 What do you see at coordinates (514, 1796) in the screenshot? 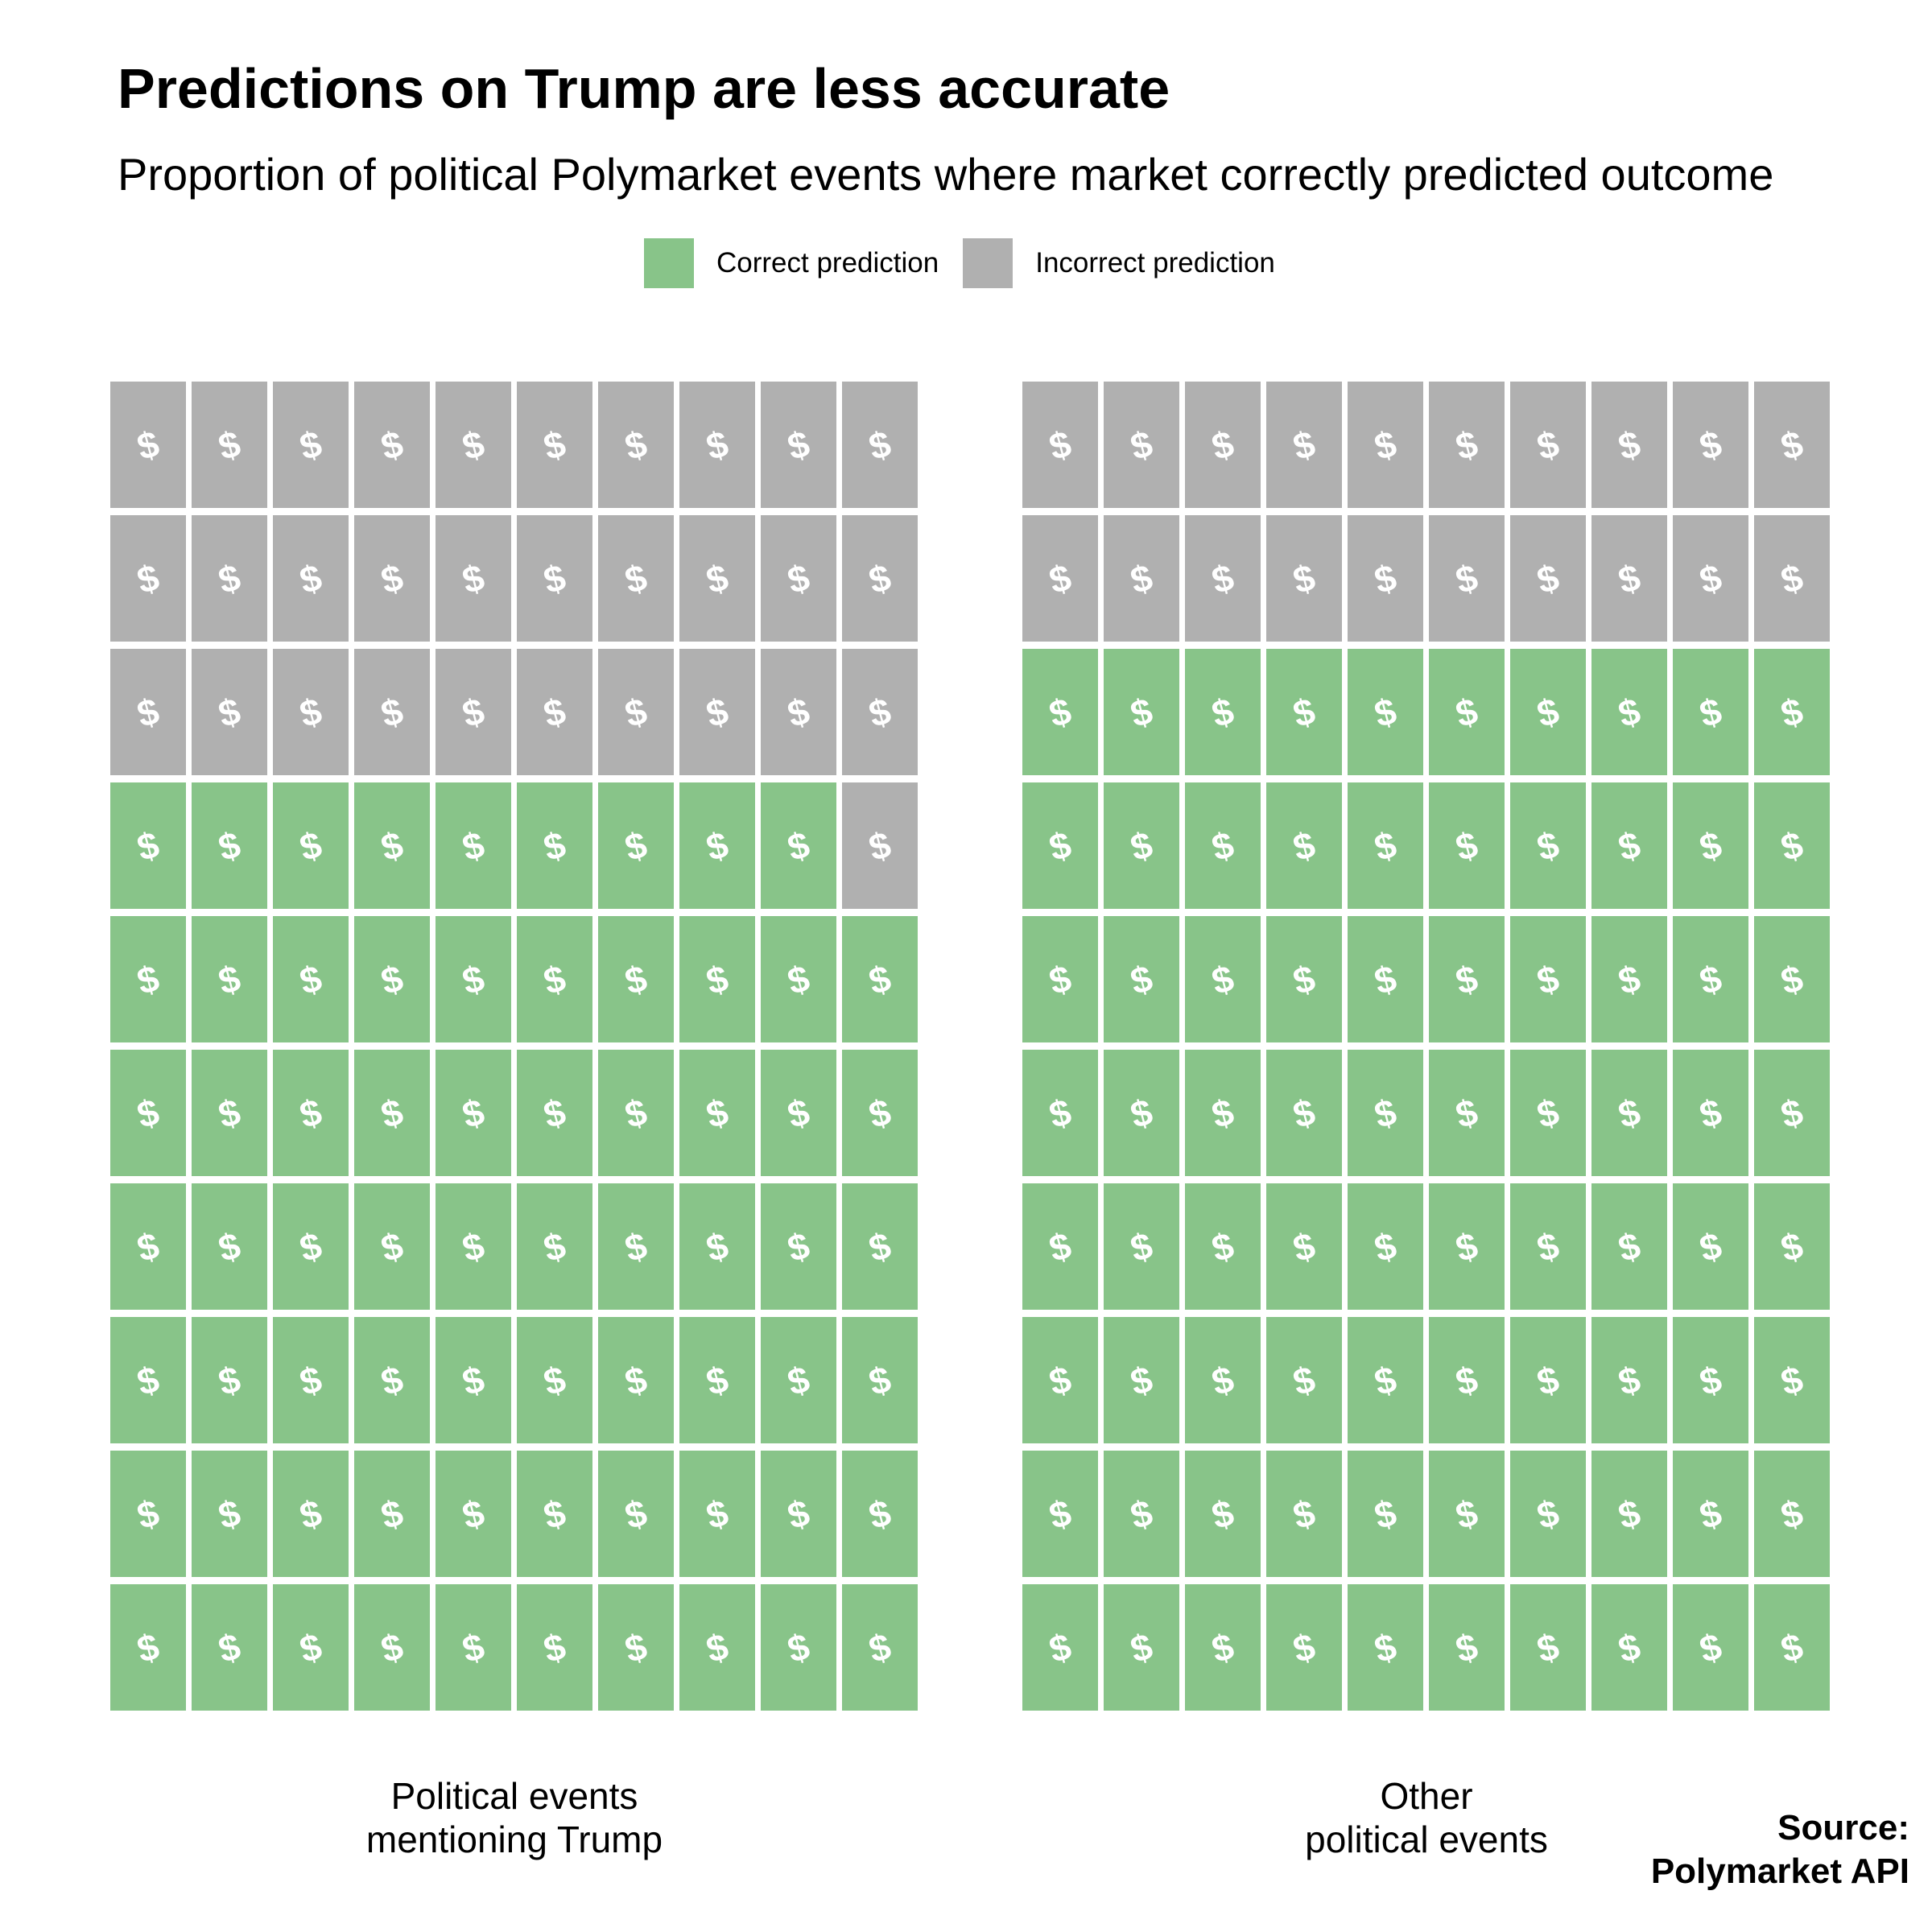
I see `facet-label-trump-line-1: Political events` at bounding box center [514, 1796].